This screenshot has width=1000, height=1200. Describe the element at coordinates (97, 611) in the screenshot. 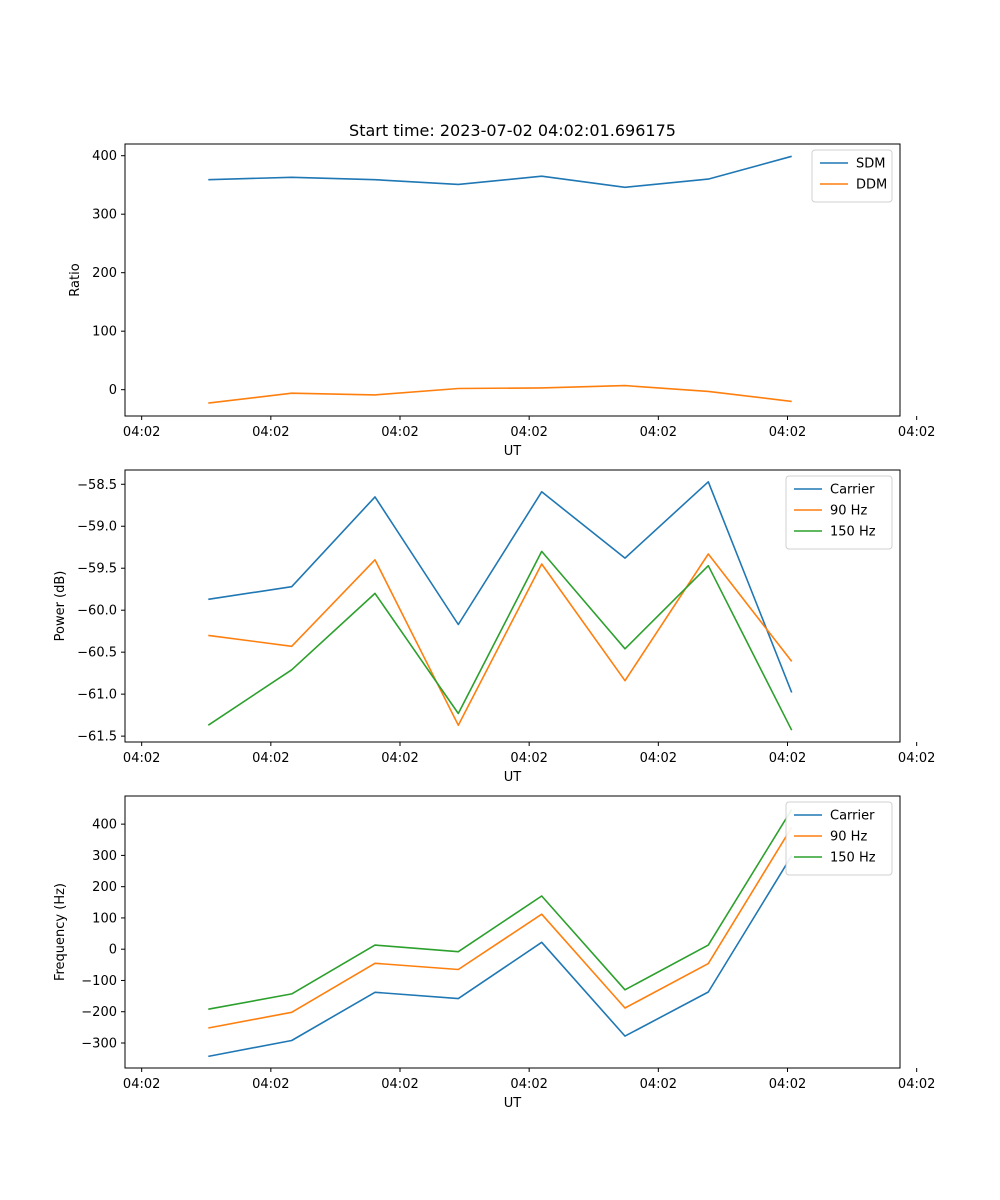

I see `y-tick-label: −60.0` at that location.